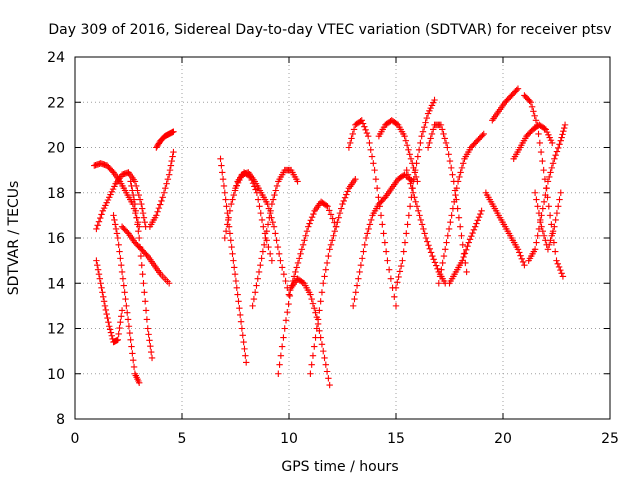 This screenshot has width=640, height=480. What do you see at coordinates (56, 375) in the screenshot?
I see `y-tick-label: 10` at bounding box center [56, 375].